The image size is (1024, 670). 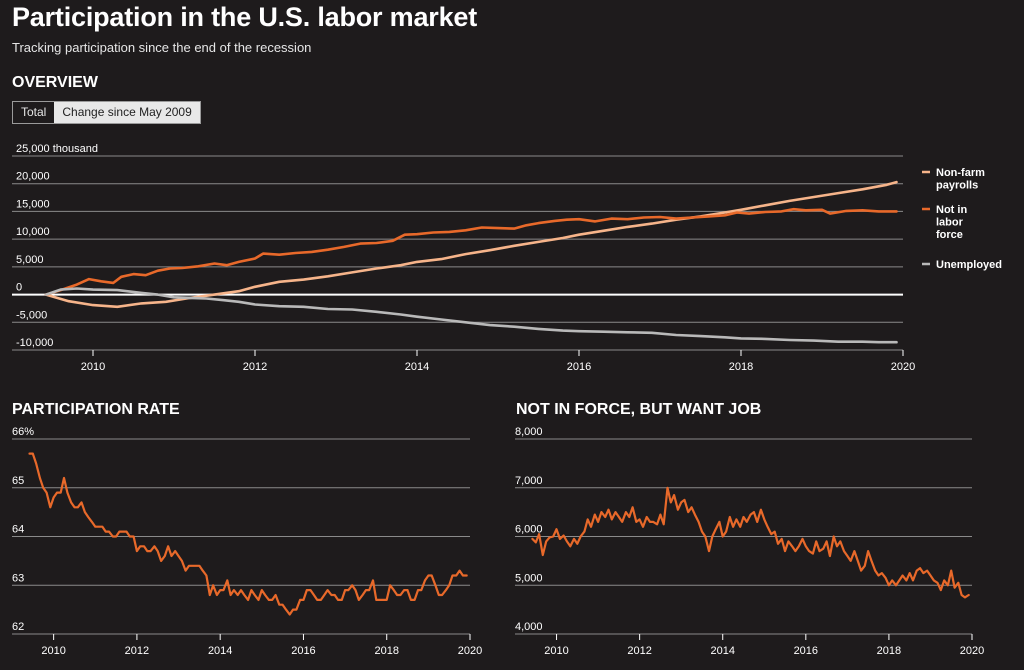 I want to click on y-tick-label: 6,000, so click(x=529, y=530).